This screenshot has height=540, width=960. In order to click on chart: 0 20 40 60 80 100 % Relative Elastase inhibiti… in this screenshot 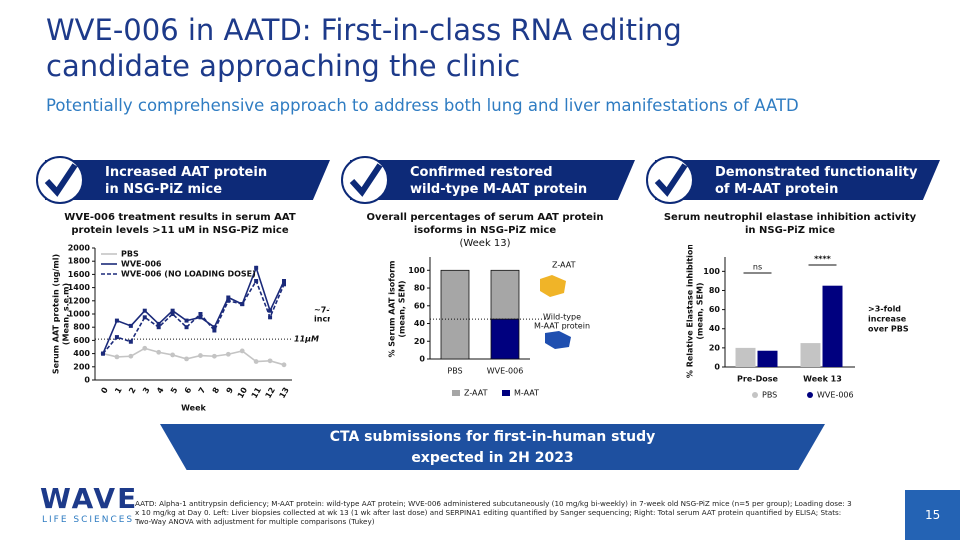, I will do `click(797, 322)`.